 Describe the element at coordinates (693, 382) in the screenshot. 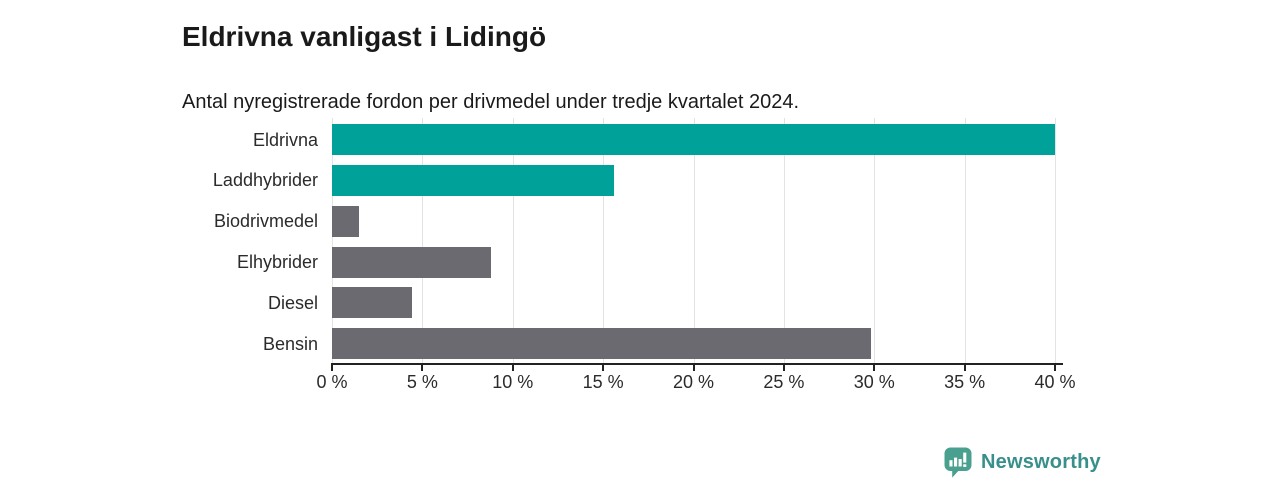

I see `x-tick-label: 20 %` at that location.